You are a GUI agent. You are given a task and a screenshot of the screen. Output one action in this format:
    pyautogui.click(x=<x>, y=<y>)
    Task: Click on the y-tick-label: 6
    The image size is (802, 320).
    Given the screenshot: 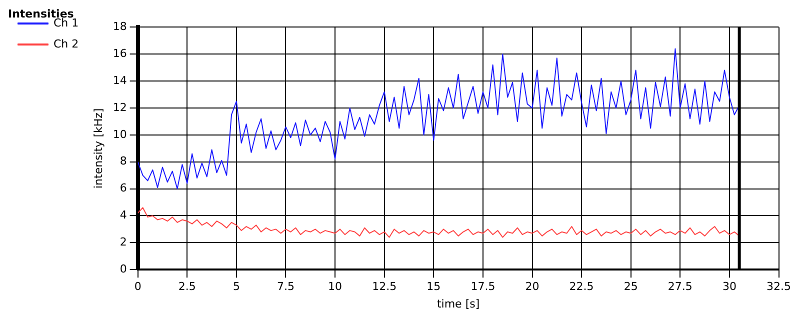 What is the action you would take?
    pyautogui.click(x=123, y=188)
    